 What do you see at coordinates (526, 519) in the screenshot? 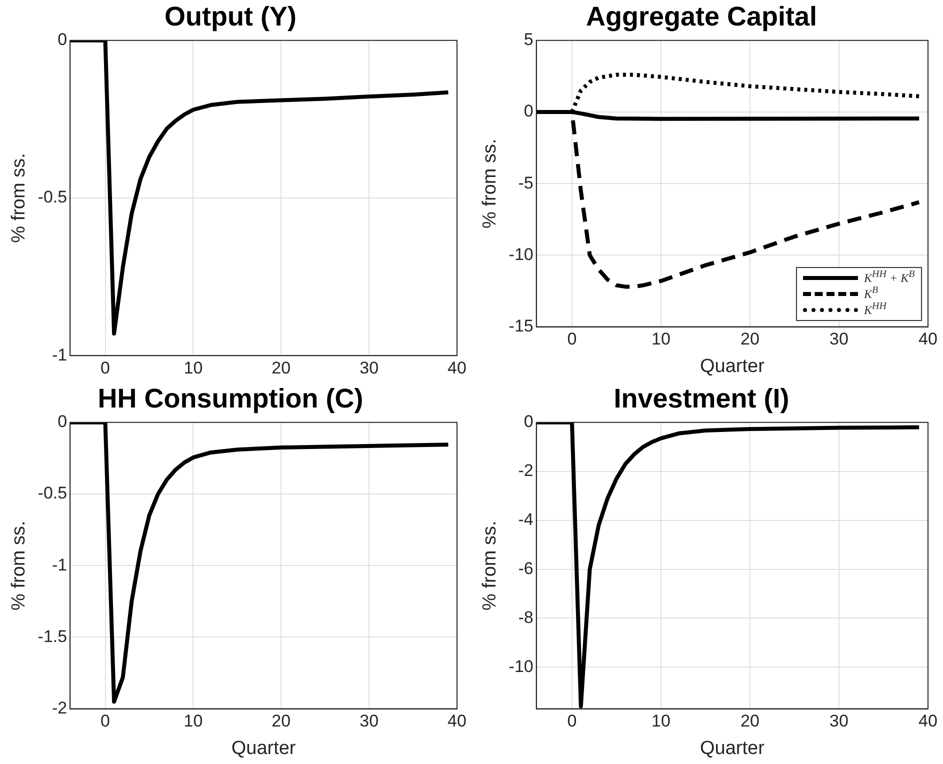
I see `y-tick-label: -4` at bounding box center [526, 519].